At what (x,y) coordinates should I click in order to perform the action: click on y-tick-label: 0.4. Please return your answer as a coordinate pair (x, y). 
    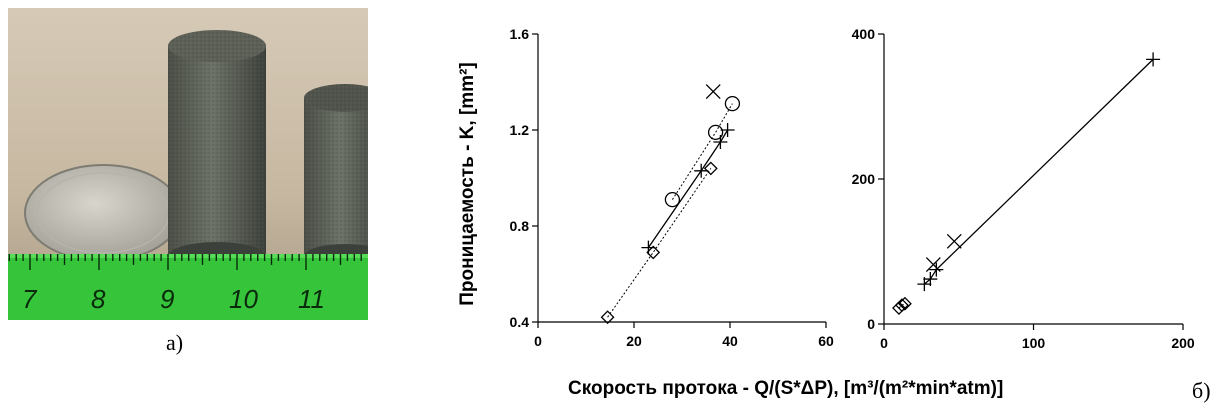
    Looking at the image, I should click on (520, 322).